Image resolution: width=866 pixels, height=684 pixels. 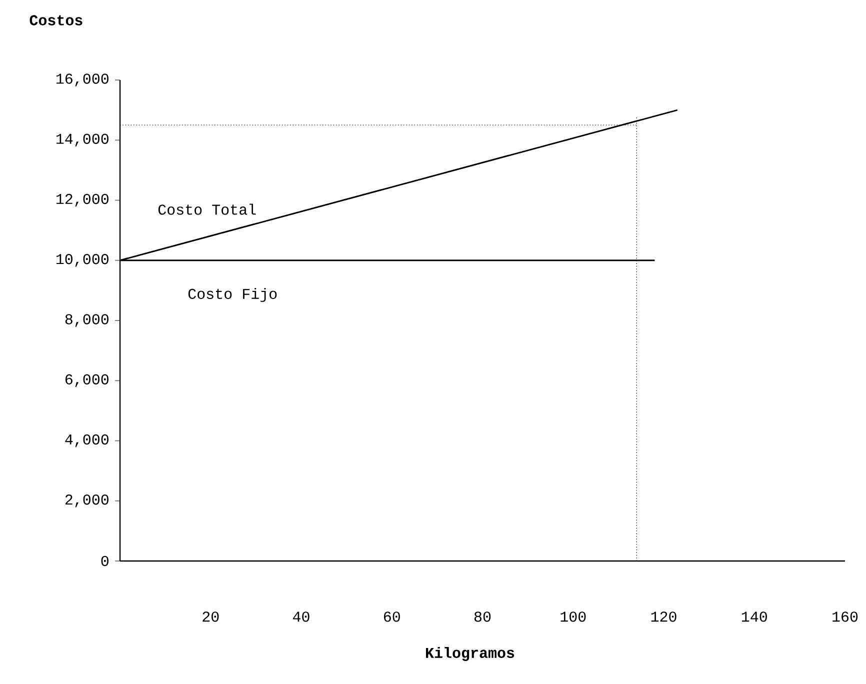 I want to click on y-tick-label: 2,000, so click(x=86, y=501).